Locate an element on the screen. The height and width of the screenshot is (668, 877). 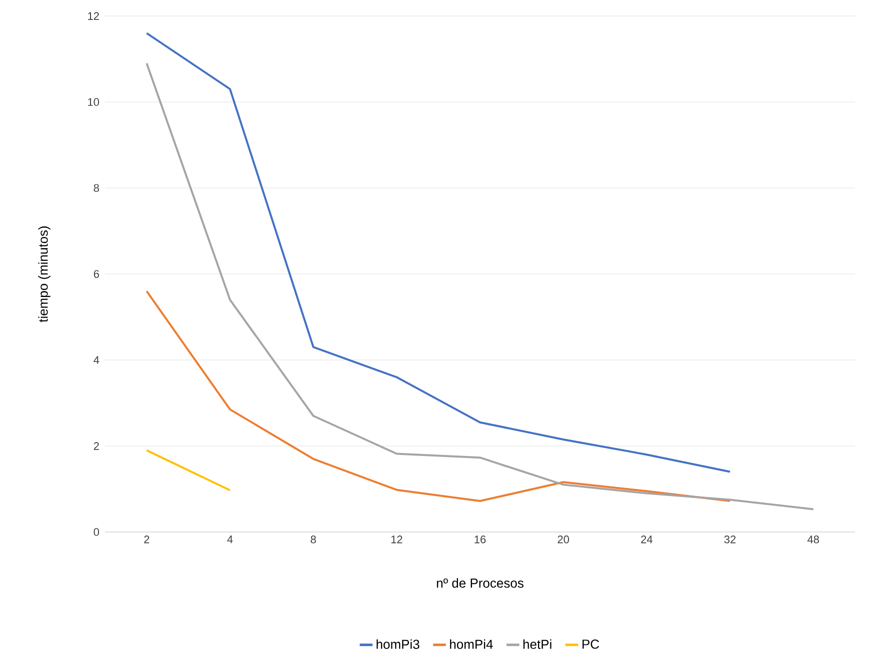
x-tick-label: 12 is located at coordinates (396, 540).